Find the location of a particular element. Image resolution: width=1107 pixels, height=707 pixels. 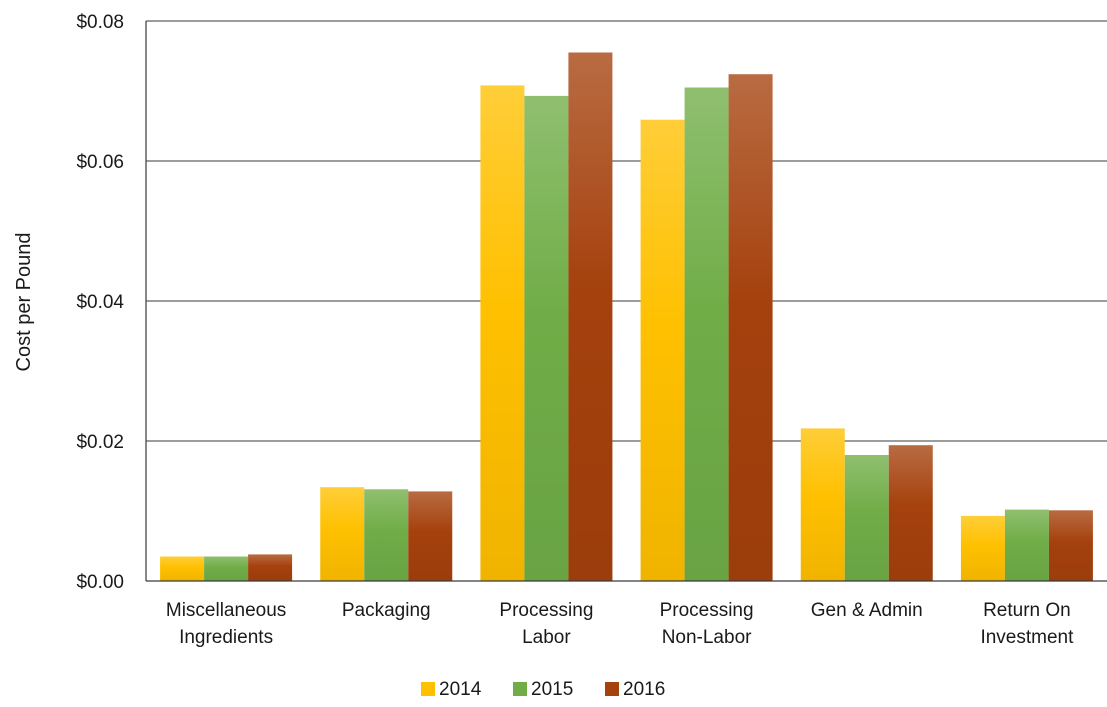

y-tick-labels: $0.00 $0.02 $0.04 $0.06 $0.08 is located at coordinates (100, 302).